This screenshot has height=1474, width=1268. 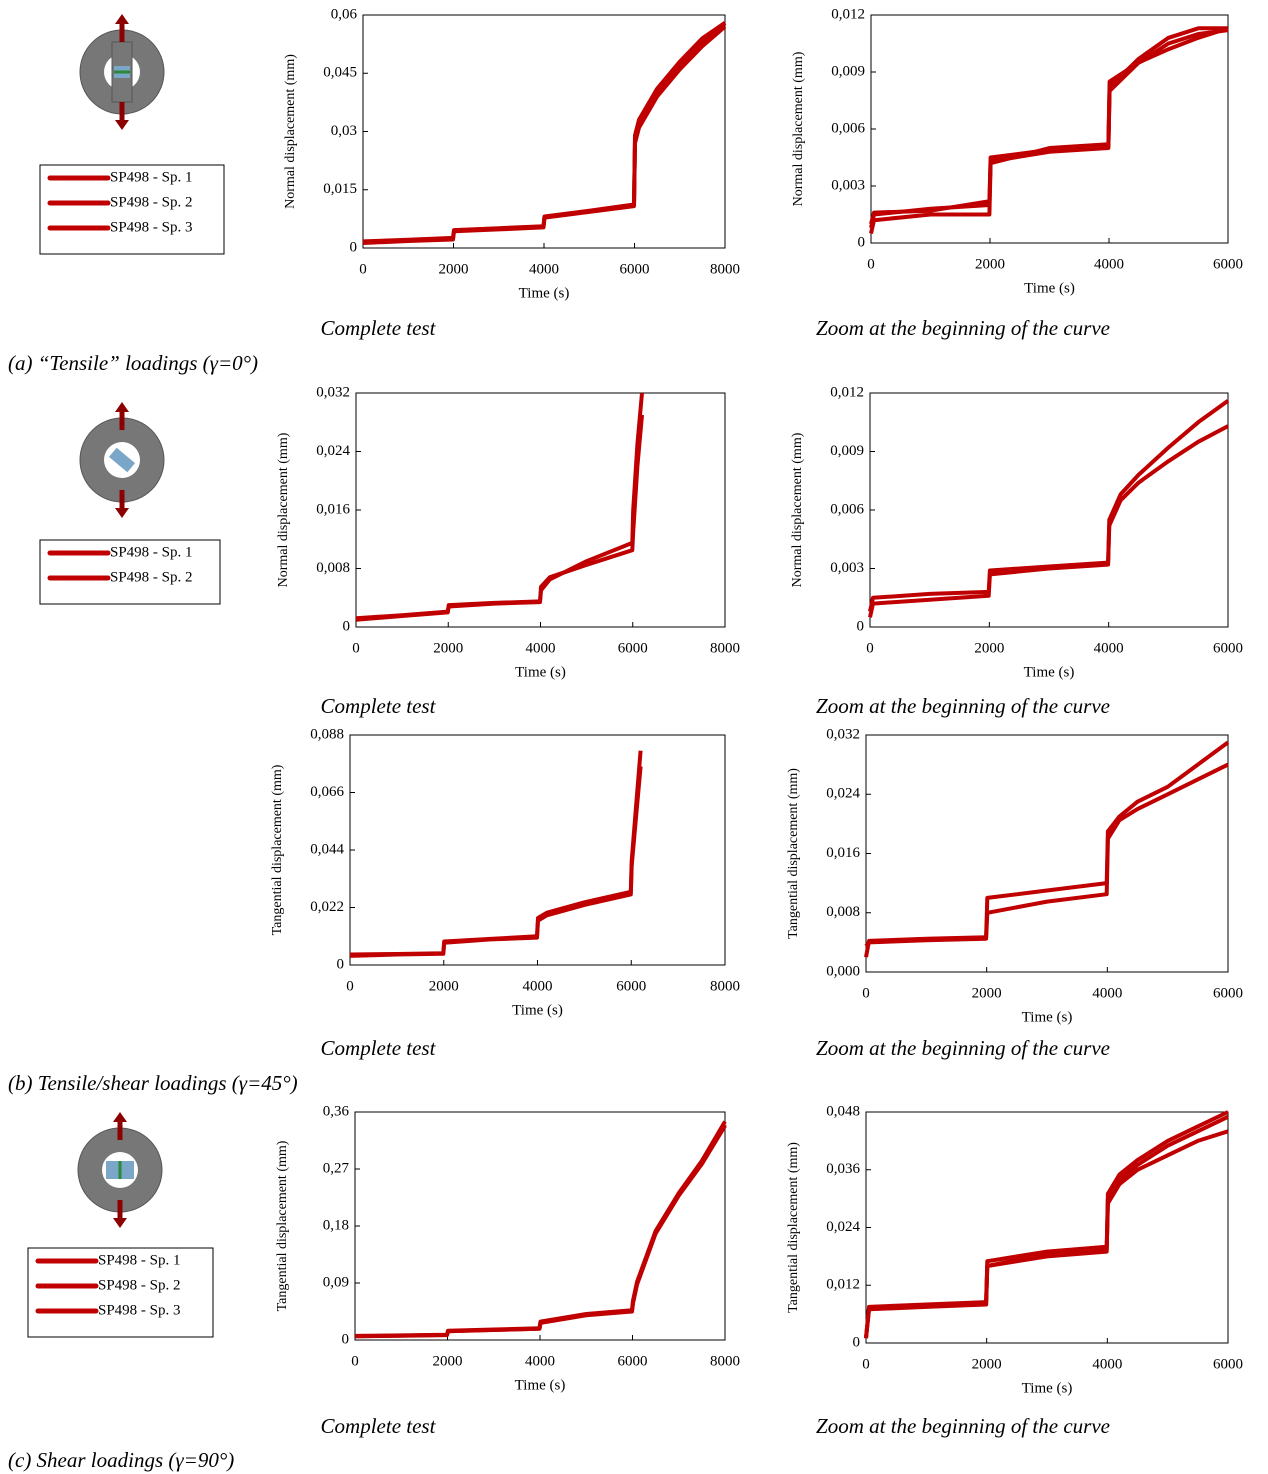 I want to click on y-tick-label: 0,022, so click(x=327, y=907).